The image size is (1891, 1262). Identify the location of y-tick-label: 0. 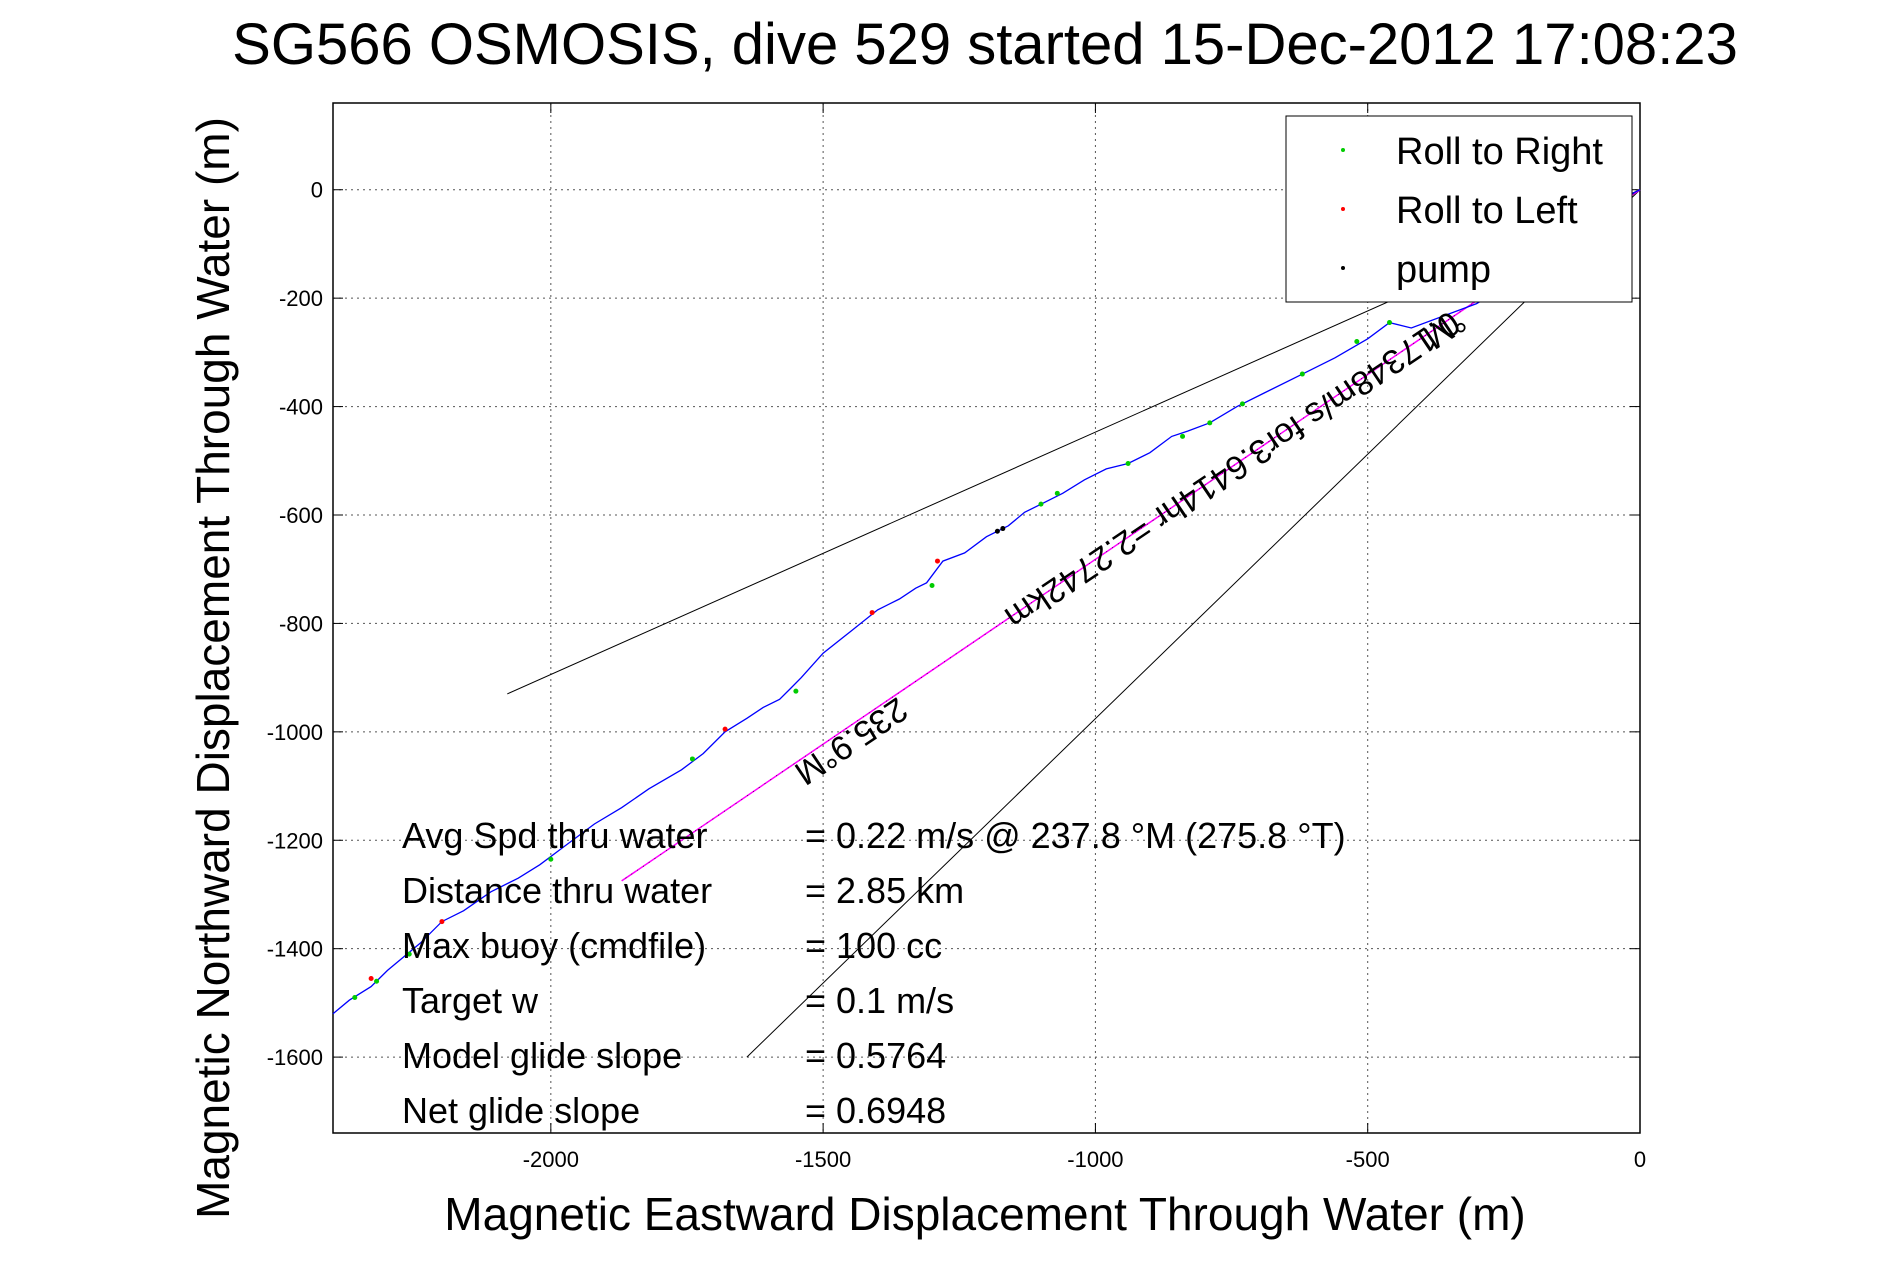
(317, 190).